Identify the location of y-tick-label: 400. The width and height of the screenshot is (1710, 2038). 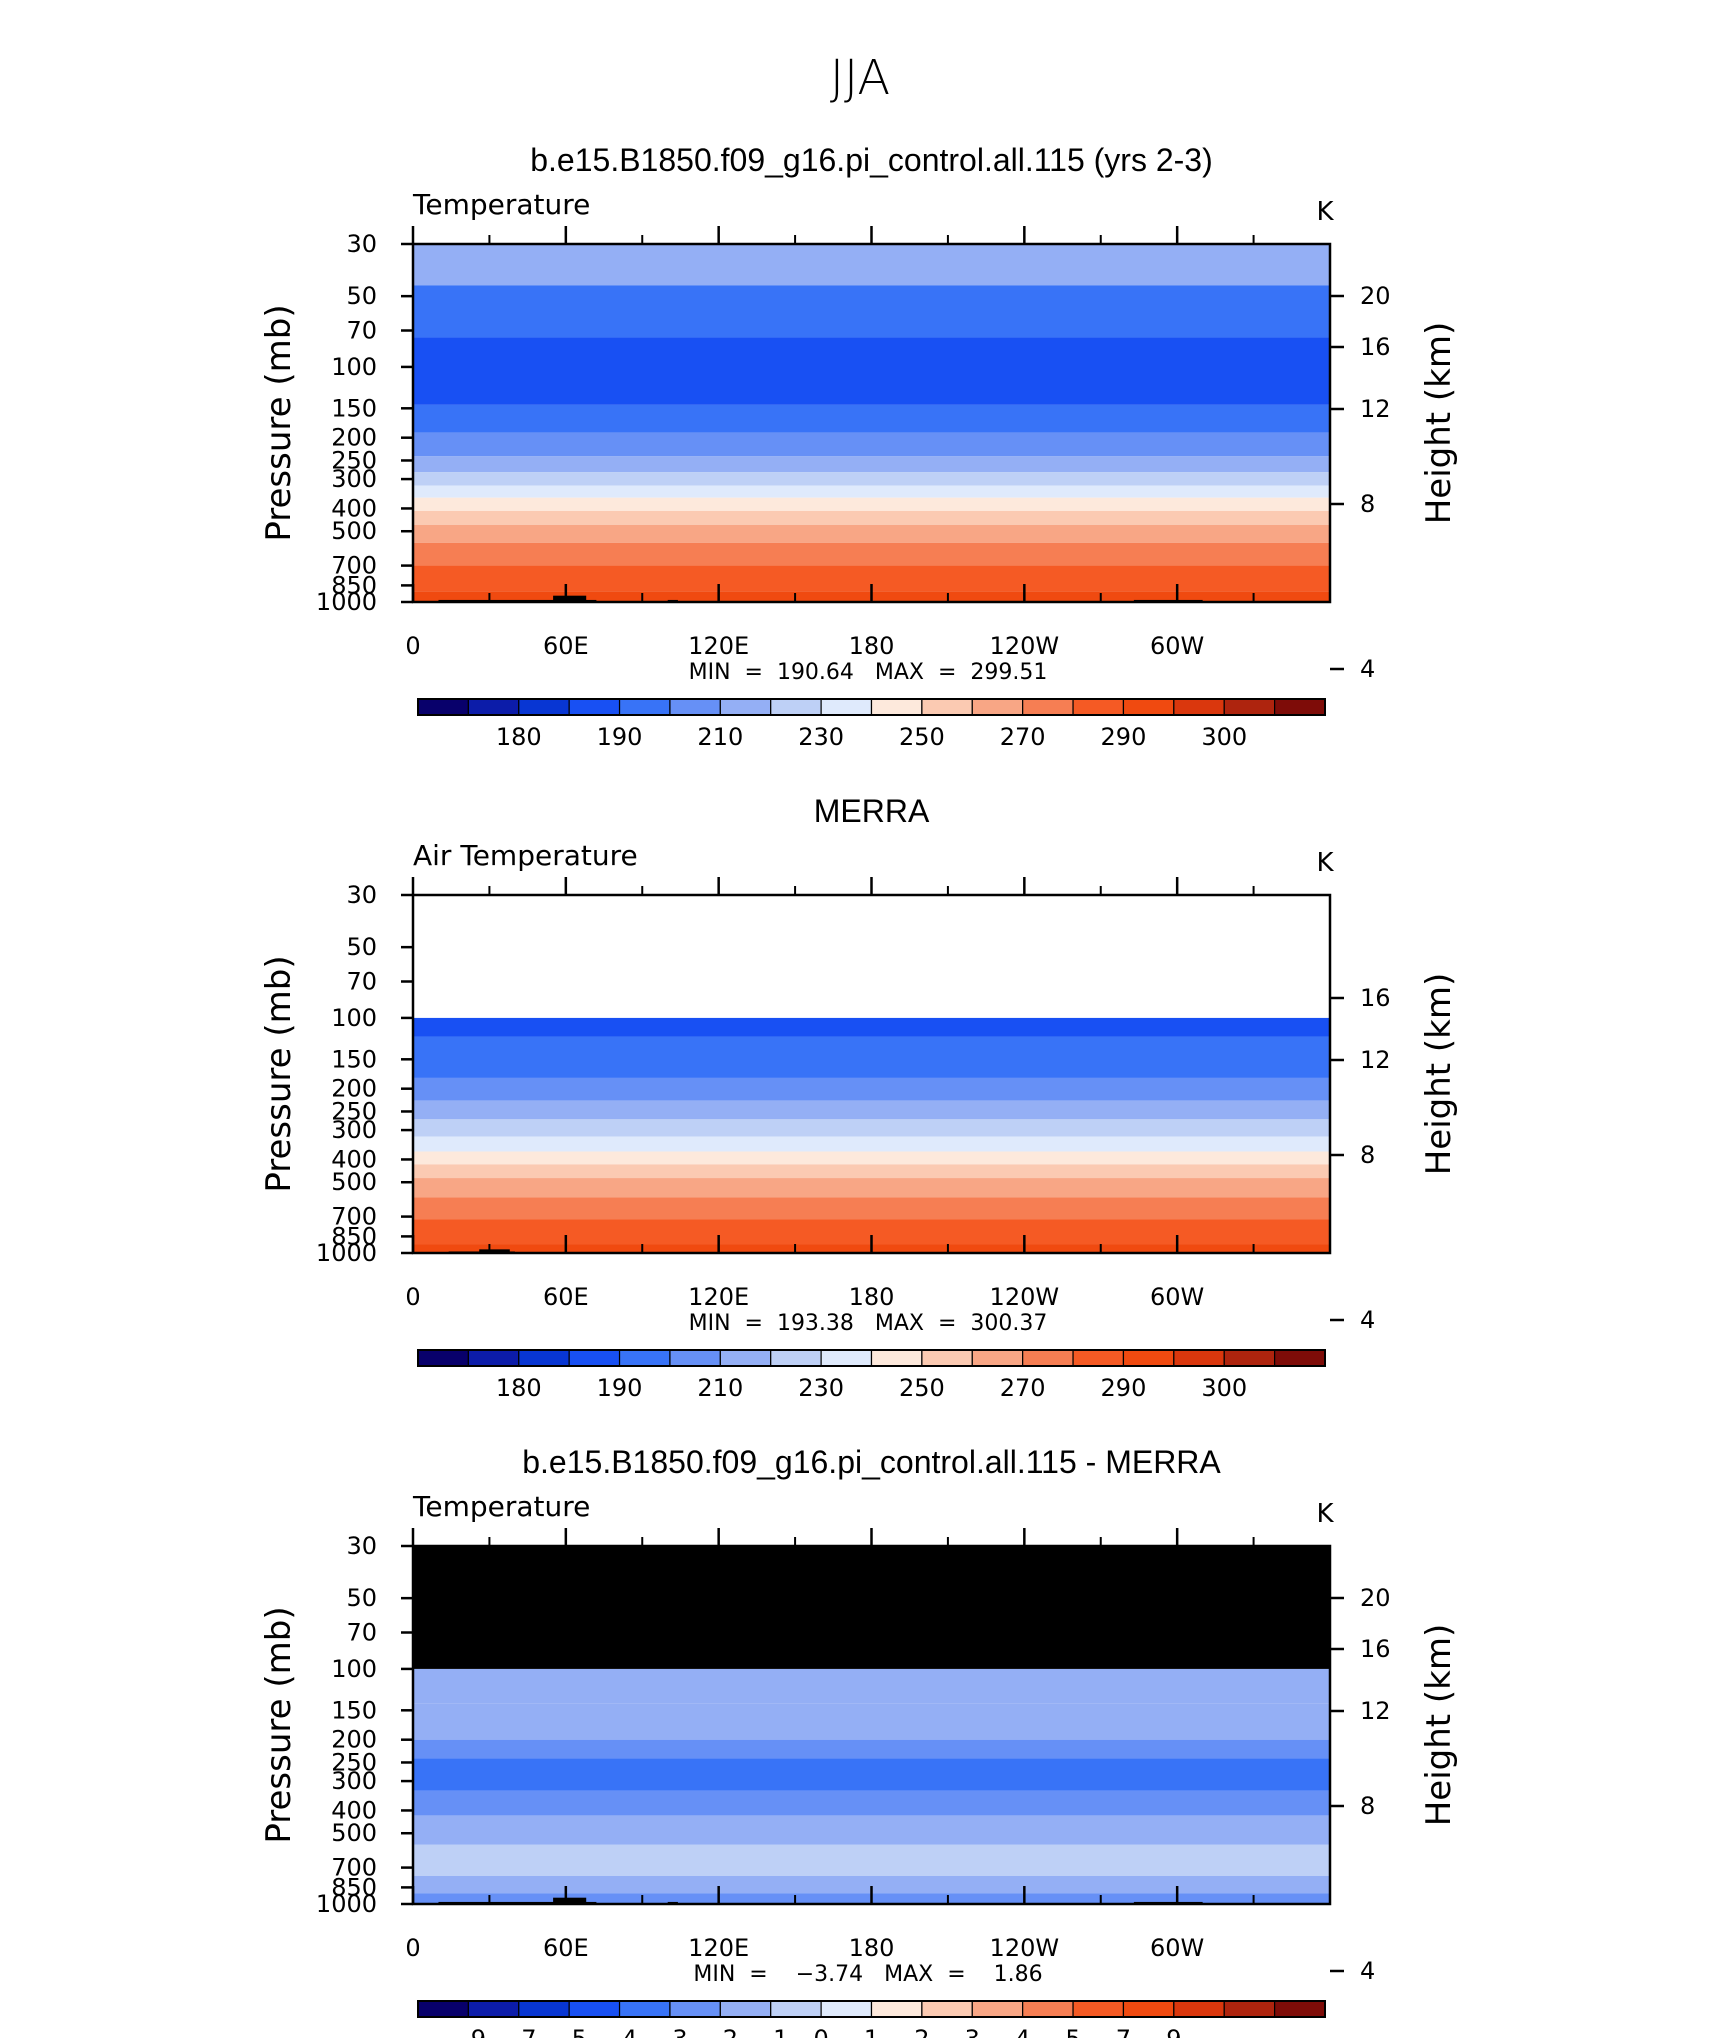
(354, 508).